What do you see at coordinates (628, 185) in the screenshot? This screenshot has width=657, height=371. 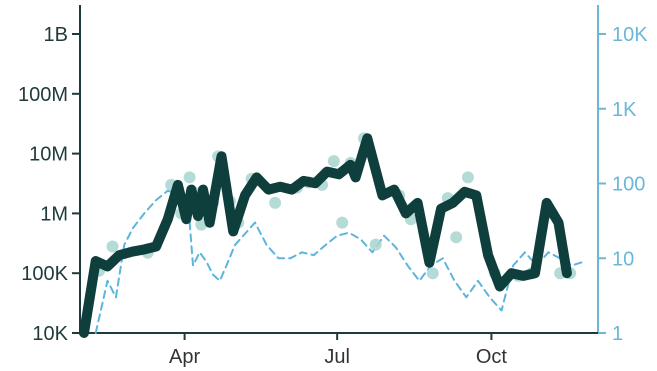 I see `right-tick-label: 100` at bounding box center [628, 185].